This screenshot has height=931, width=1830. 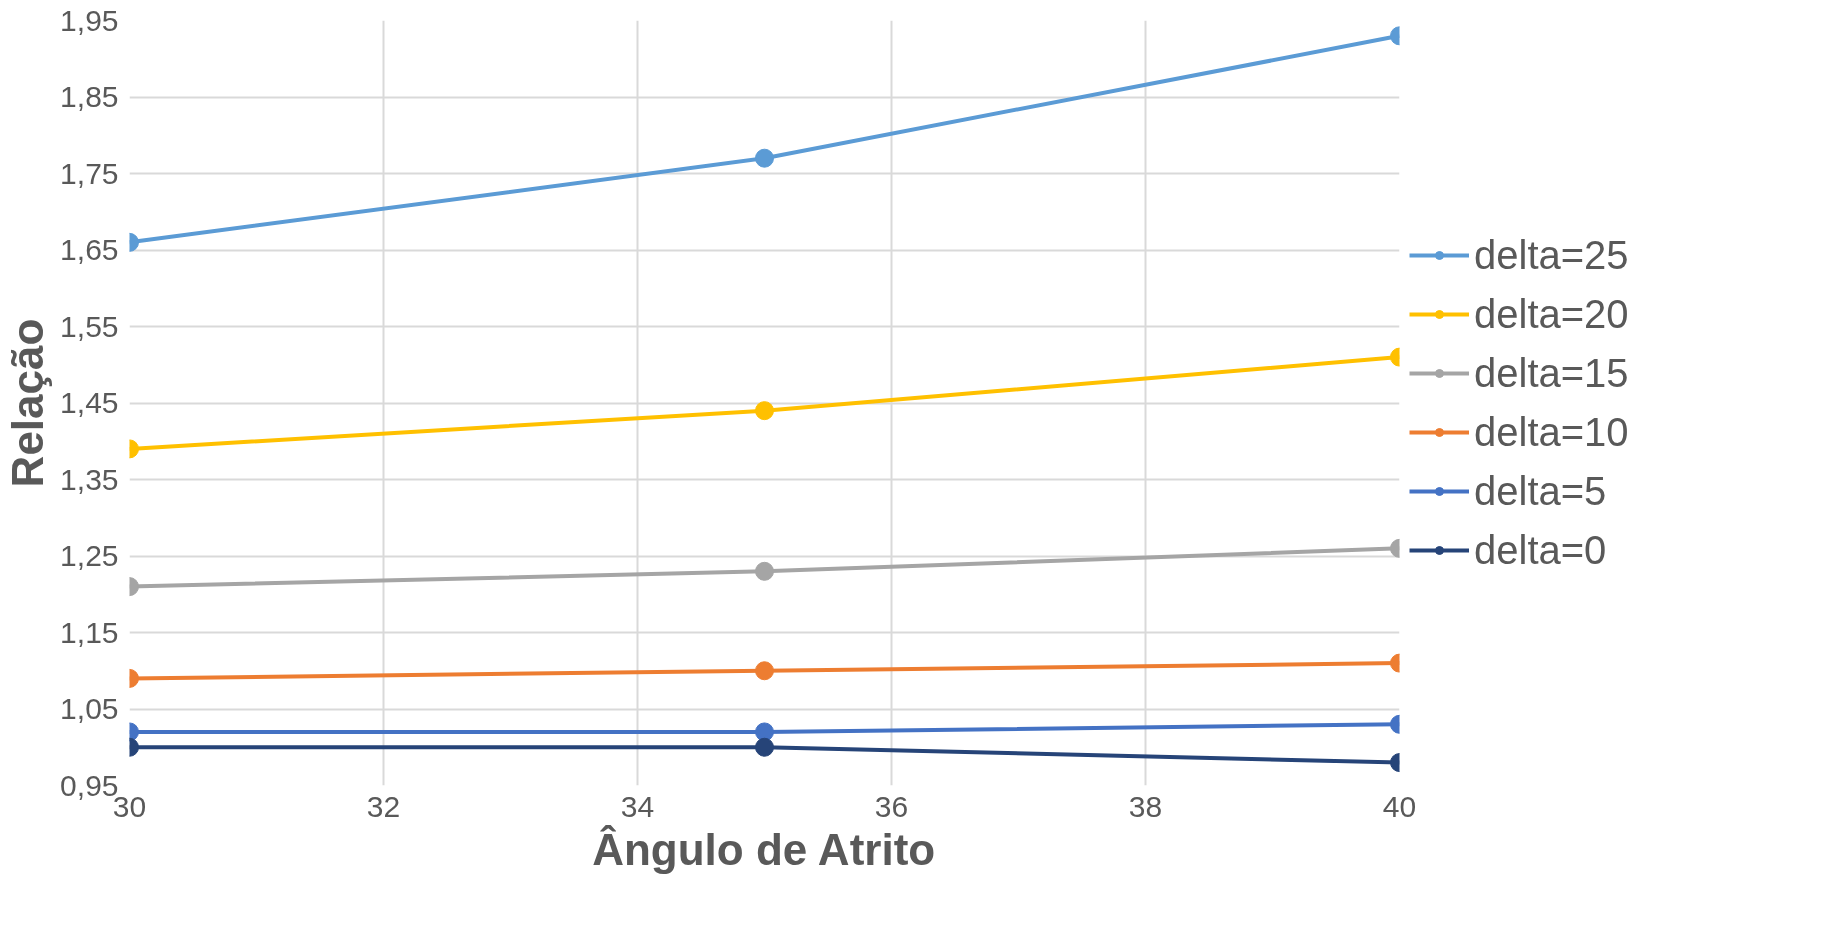 What do you see at coordinates (1540, 491) in the screenshot?
I see `legend-label: delta=5` at bounding box center [1540, 491].